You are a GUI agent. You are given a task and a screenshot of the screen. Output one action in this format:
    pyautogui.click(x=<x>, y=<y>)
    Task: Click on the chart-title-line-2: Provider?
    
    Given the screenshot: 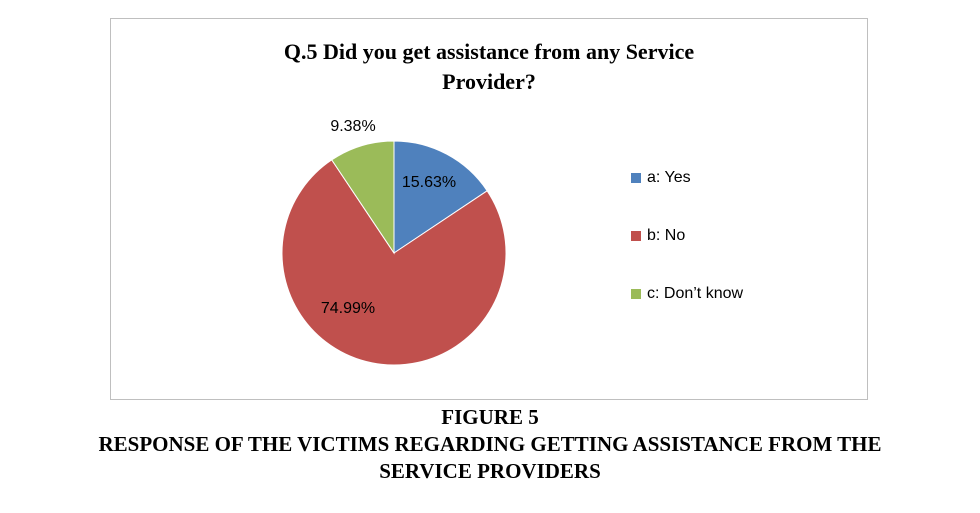 What is the action you would take?
    pyautogui.click(x=489, y=81)
    